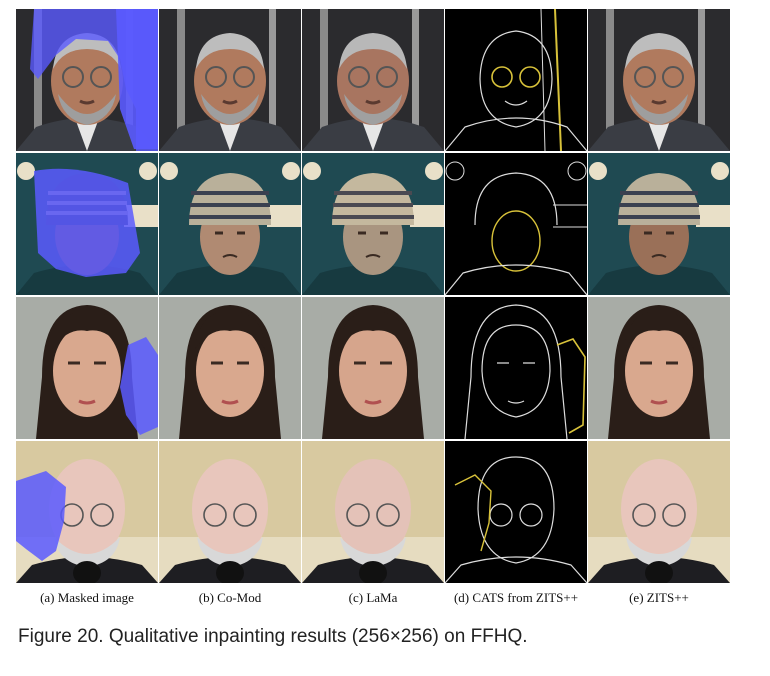 The width and height of the screenshot is (770, 676). Describe the element at coordinates (87, 512) in the screenshot. I see `row4-masked-image` at that location.